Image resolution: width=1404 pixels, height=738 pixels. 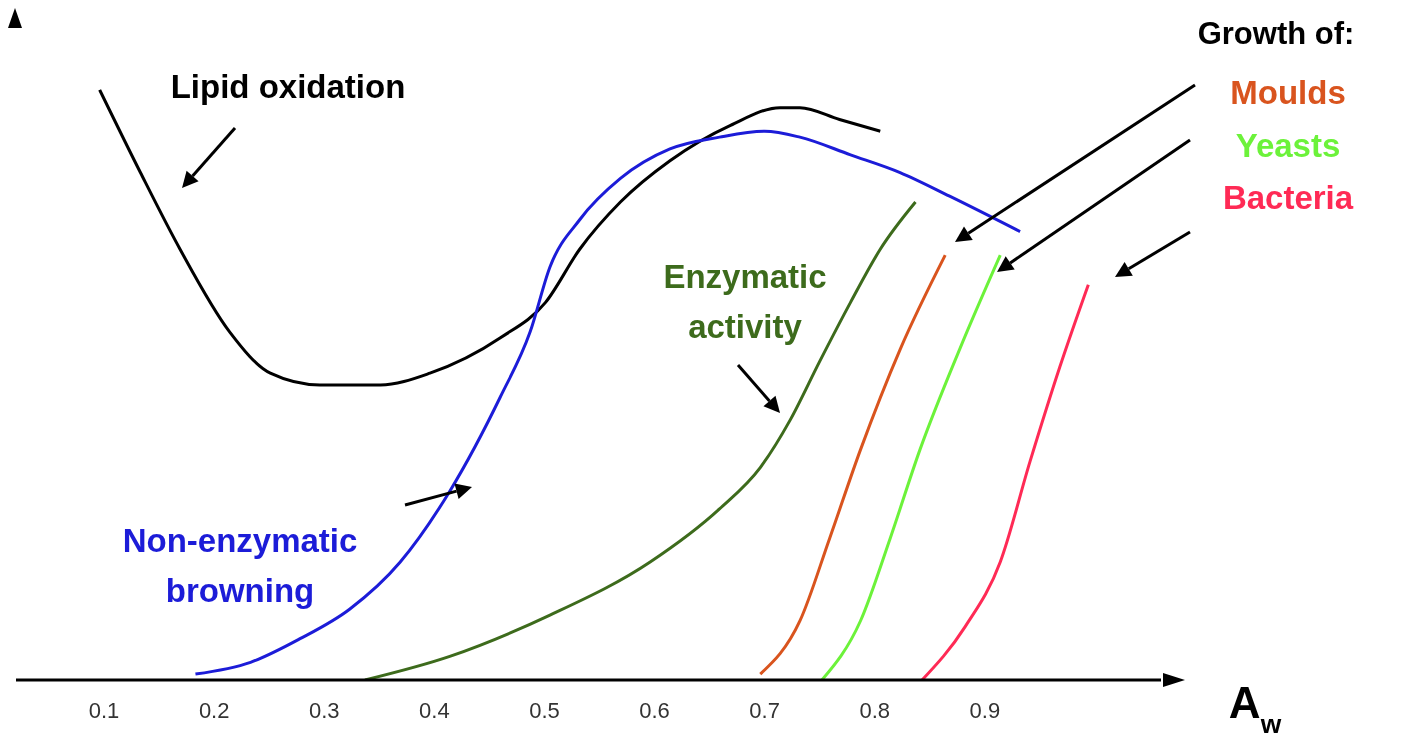 I want to click on text: Yeasts, so click(x=1288, y=145).